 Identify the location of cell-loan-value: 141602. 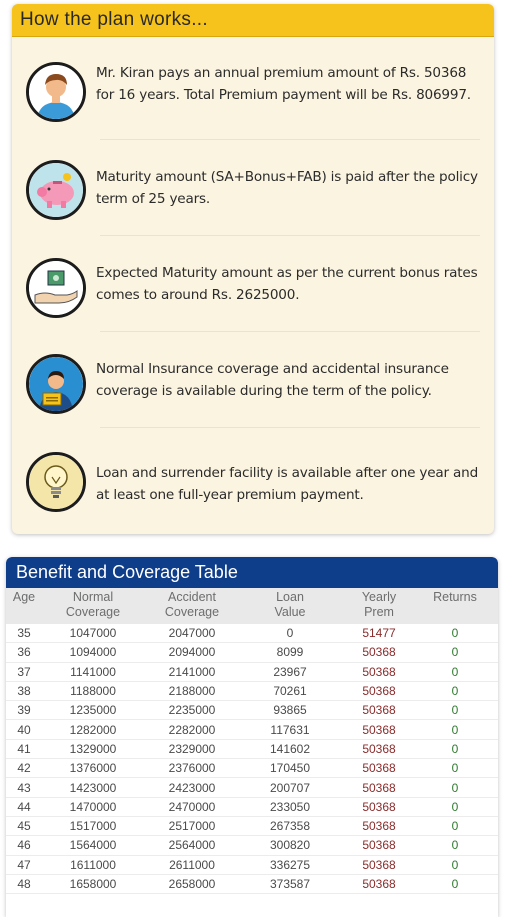
(290, 748).